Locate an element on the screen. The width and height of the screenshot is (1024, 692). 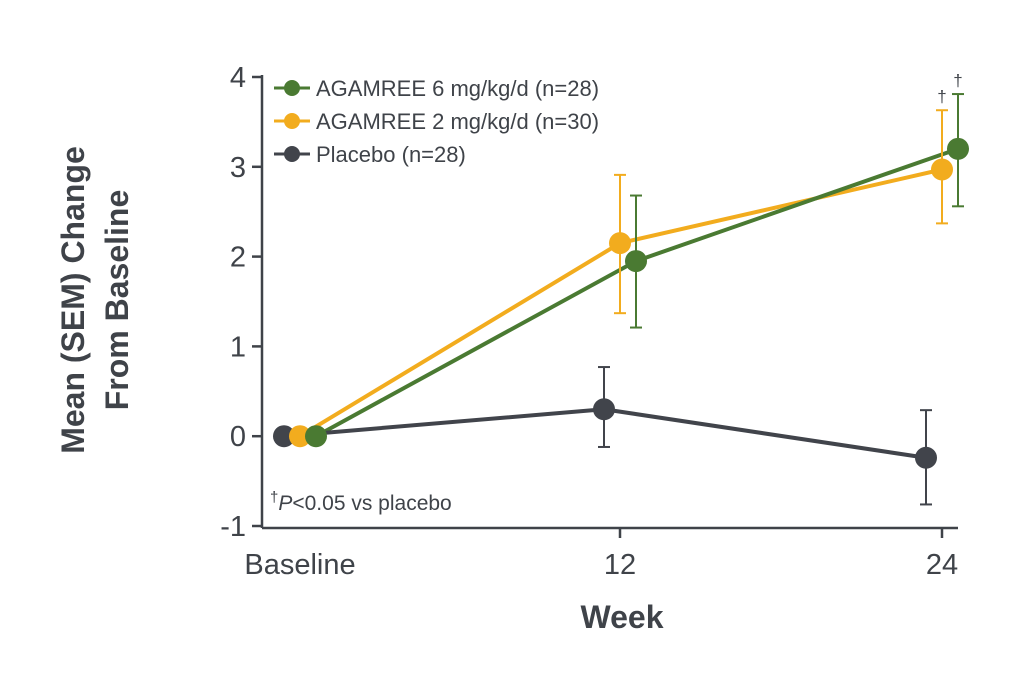
footnote: †P<0.05 vs placebo is located at coordinates (361, 502).